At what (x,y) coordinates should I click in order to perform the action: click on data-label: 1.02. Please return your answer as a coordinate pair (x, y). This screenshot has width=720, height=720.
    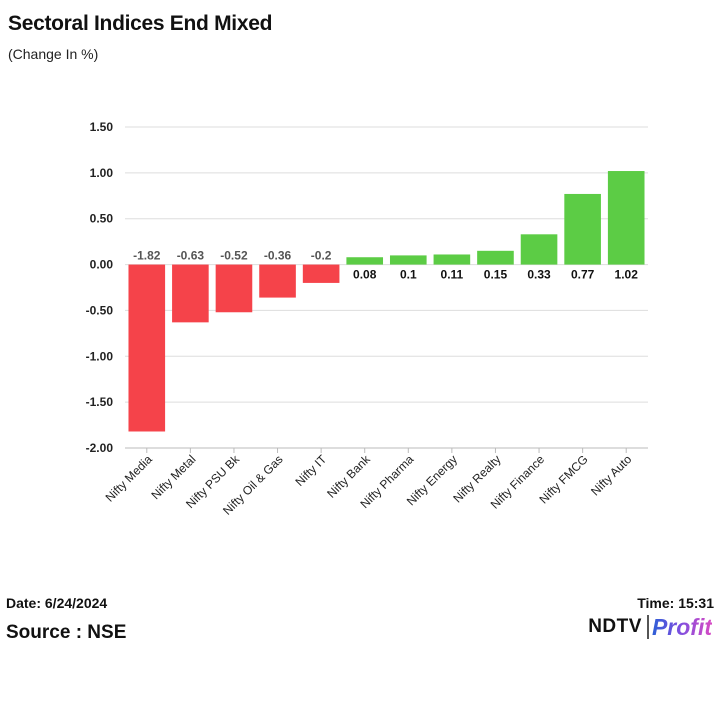
    Looking at the image, I should click on (627, 275).